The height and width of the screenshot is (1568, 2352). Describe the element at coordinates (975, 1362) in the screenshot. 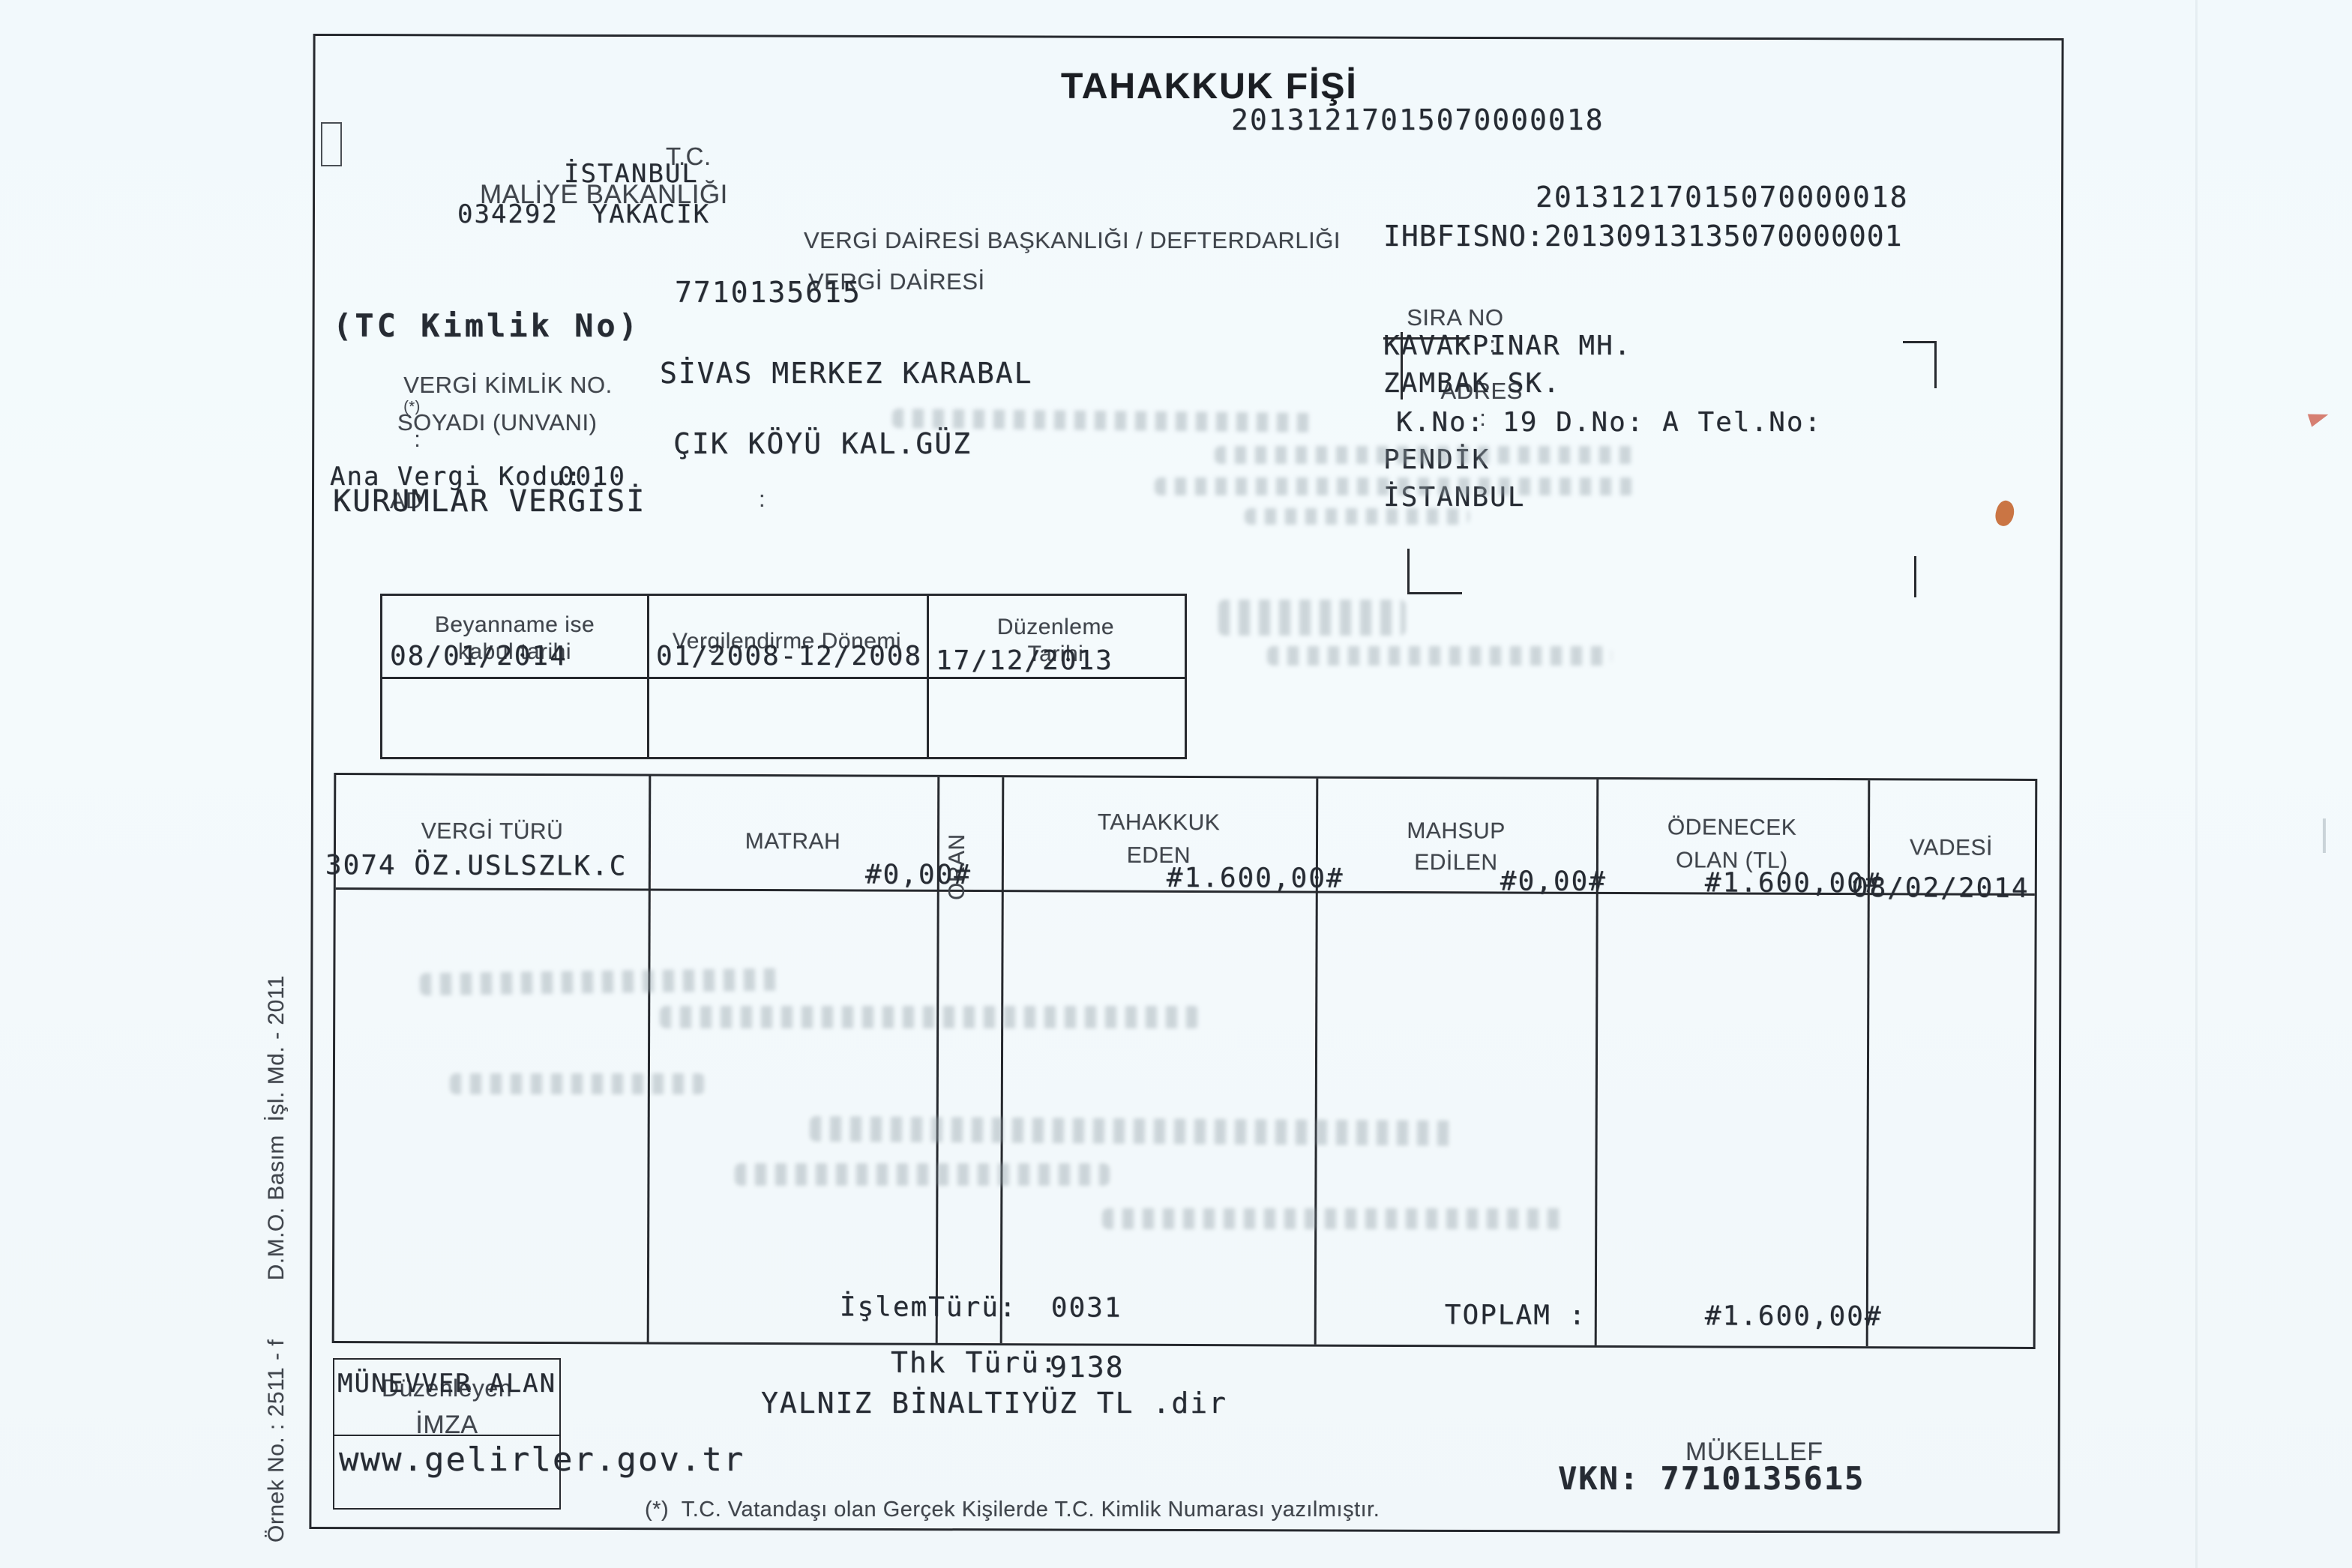

I see `thk-turu-label: Thk Türü:` at that location.